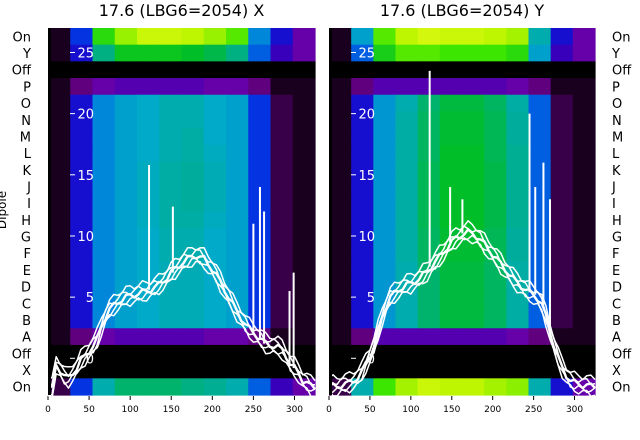 This screenshot has height=440, width=640. What do you see at coordinates (221, 267) in the screenshot?
I see `spikes` at bounding box center [221, 267].